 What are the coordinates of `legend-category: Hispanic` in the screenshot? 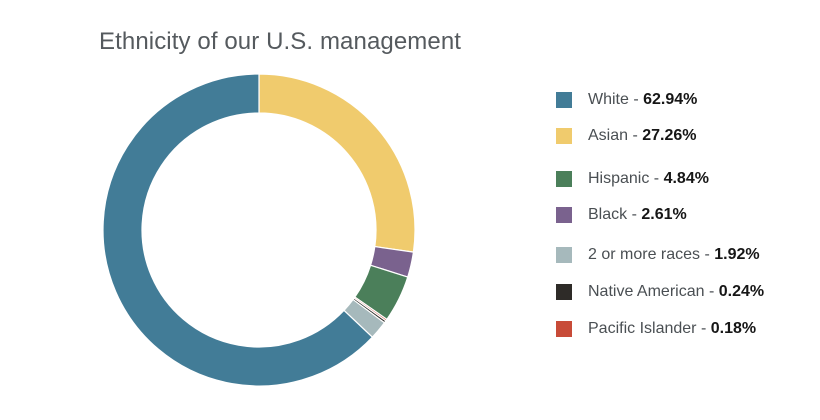 It's located at (619, 178).